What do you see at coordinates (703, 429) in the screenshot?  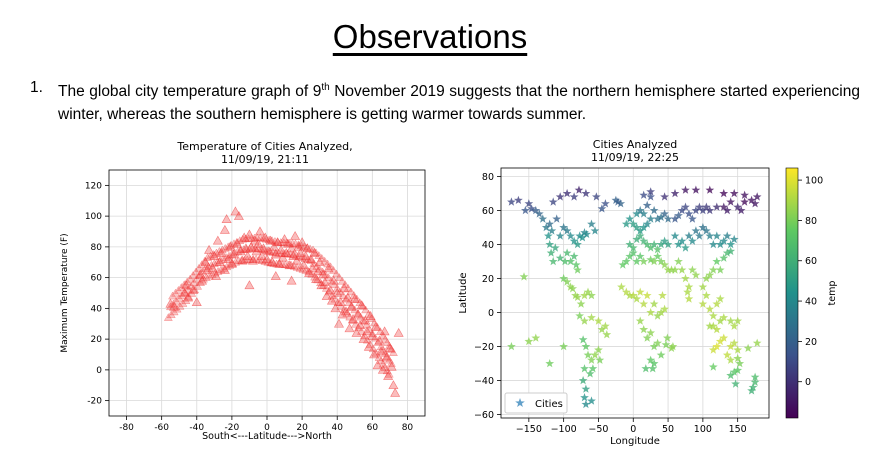 I see `chart2-x-tick-label: 100` at bounding box center [703, 429].